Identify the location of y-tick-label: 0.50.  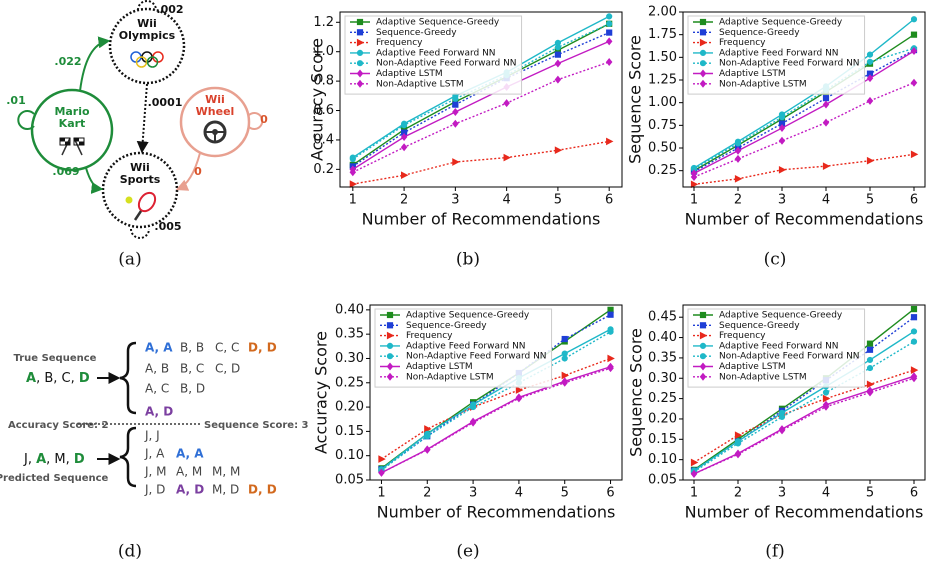
(662, 148).